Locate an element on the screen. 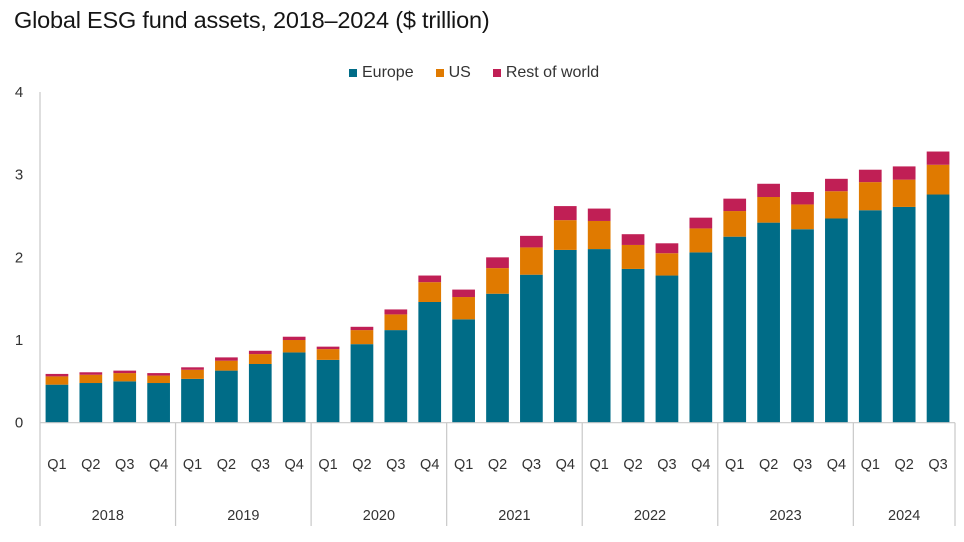  legend-item-us: US is located at coordinates (453, 73).